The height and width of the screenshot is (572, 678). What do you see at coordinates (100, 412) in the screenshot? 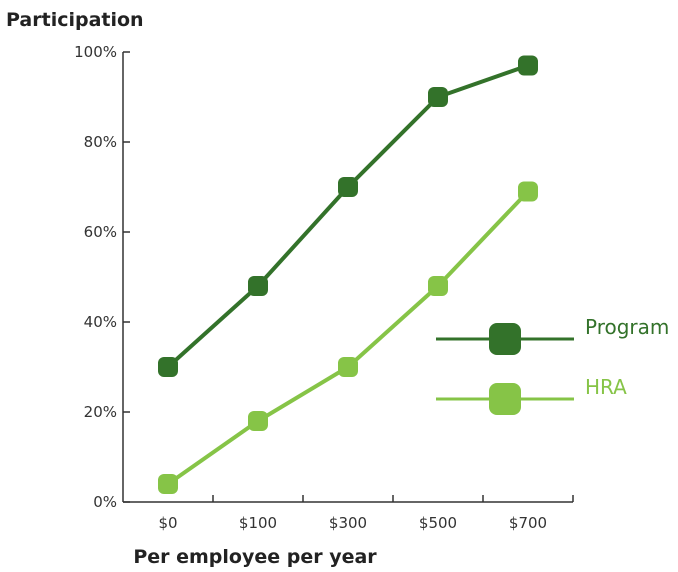
I see `y-tick-label: 20%` at bounding box center [100, 412].